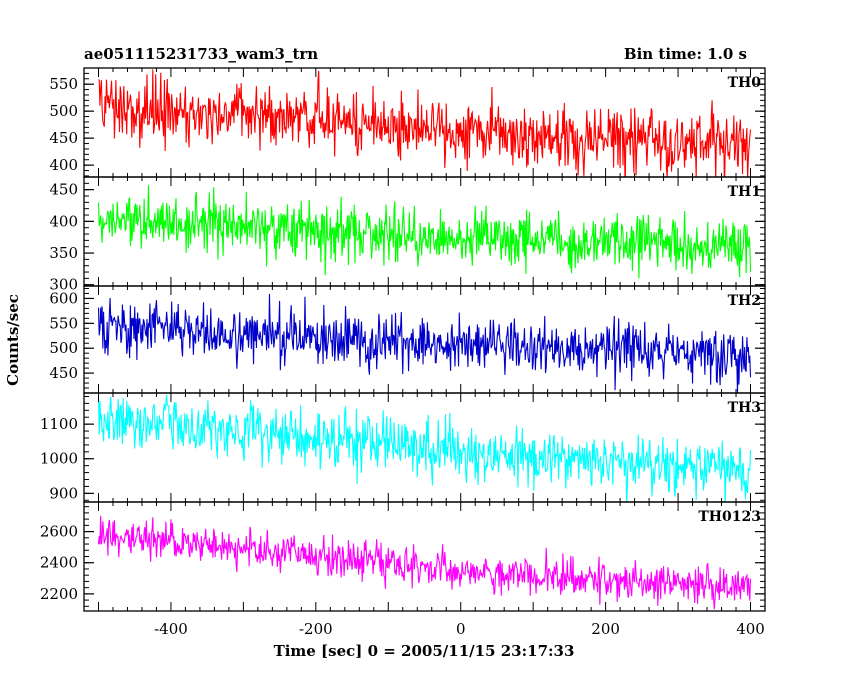  What do you see at coordinates (63, 253) in the screenshot?
I see `y-tick-label: 350` at bounding box center [63, 253].